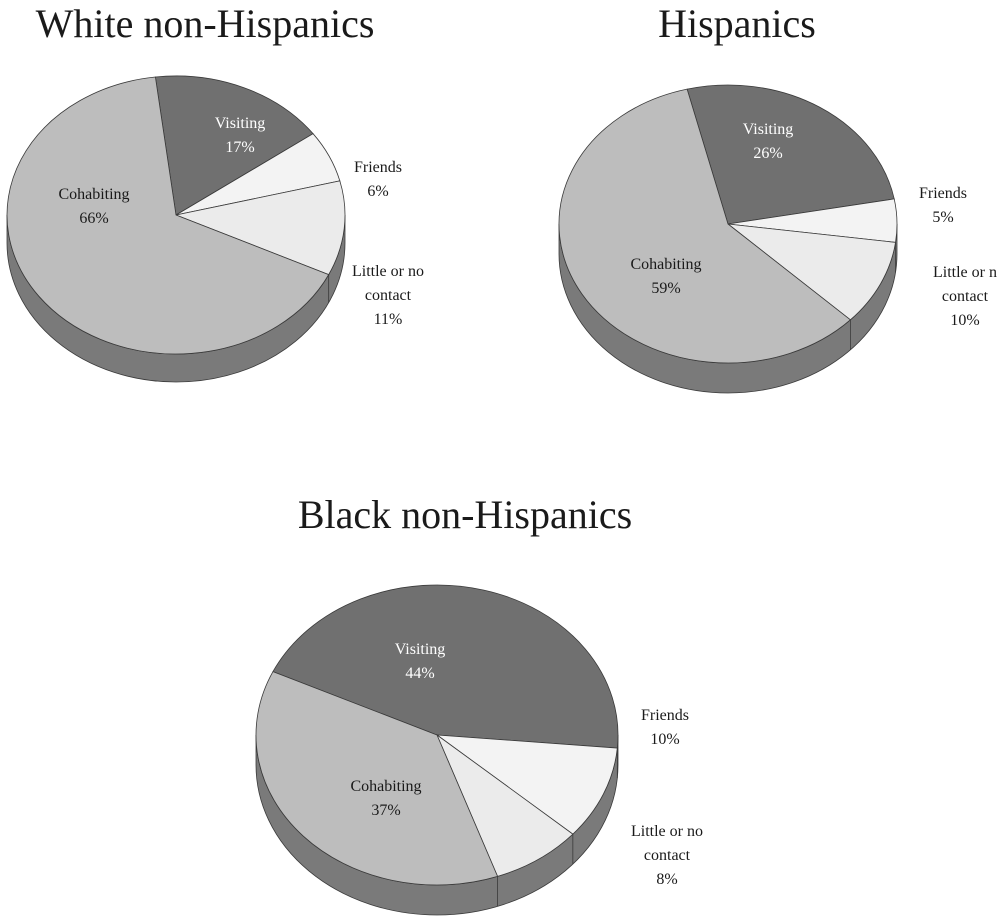 The width and height of the screenshot is (1007, 917). Describe the element at coordinates (205, 23) in the screenshot. I see `chart-title: White non-Hispanics` at that location.